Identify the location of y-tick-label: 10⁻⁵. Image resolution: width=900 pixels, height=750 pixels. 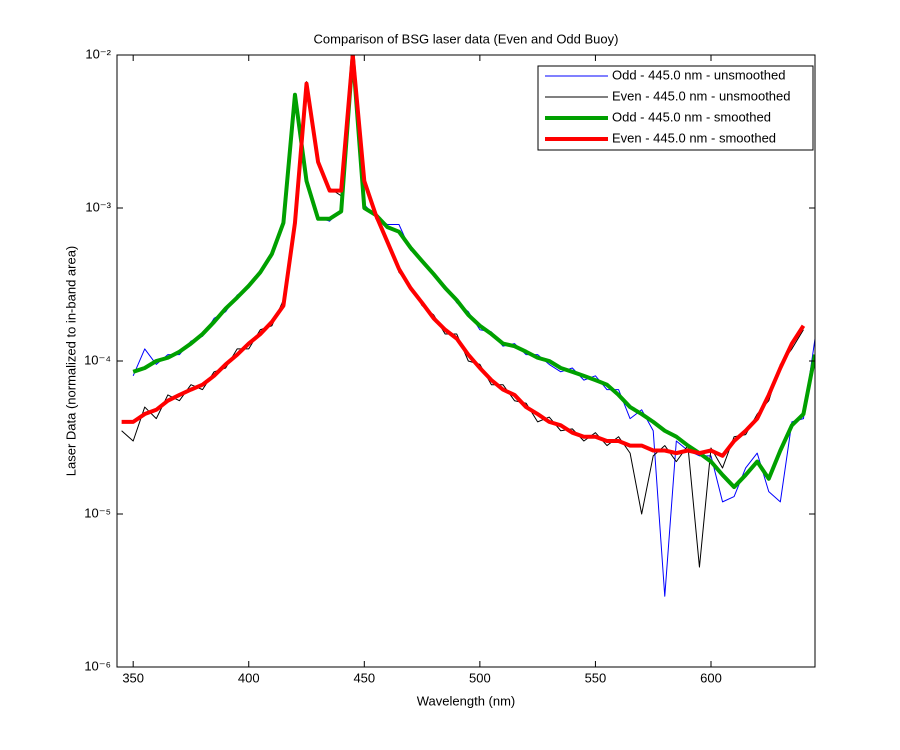
(97, 512).